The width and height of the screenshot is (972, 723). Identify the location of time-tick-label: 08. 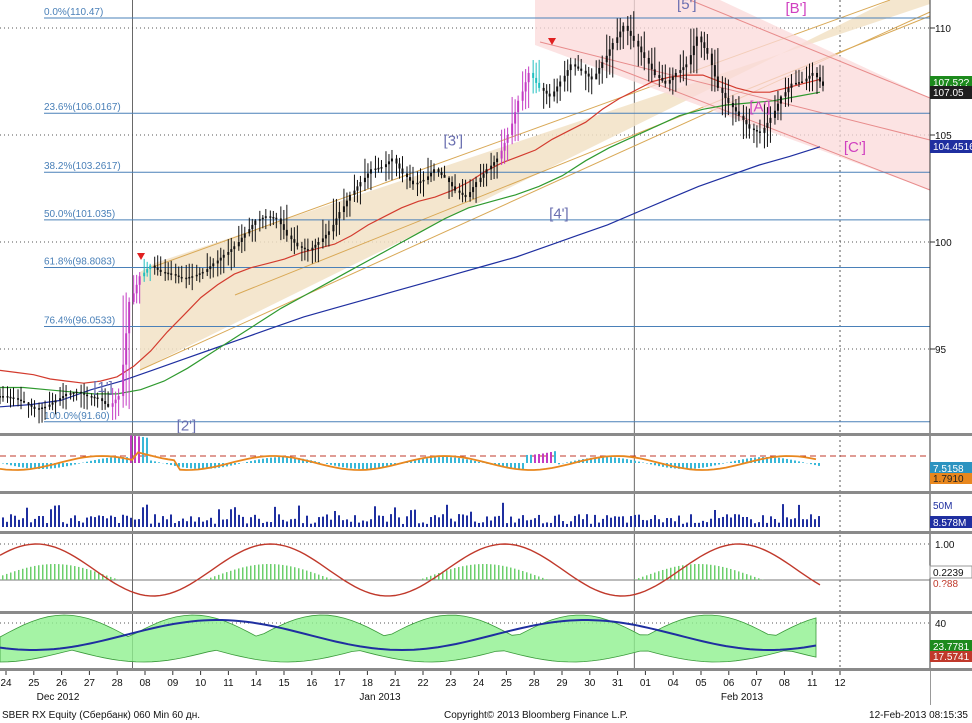
(145, 683).